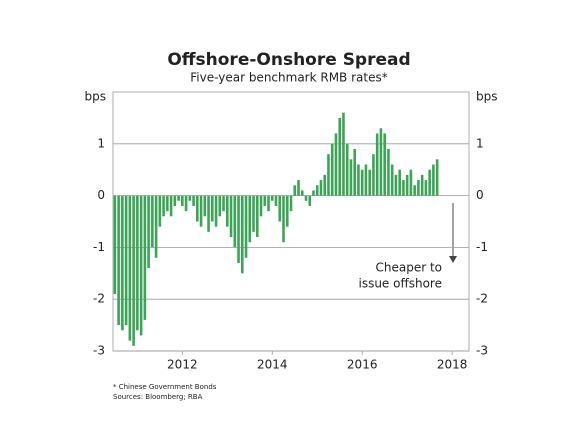 Image resolution: width=577 pixels, height=433 pixels. Describe the element at coordinates (482, 299) in the screenshot. I see `y2-tick-label: -2` at that location.